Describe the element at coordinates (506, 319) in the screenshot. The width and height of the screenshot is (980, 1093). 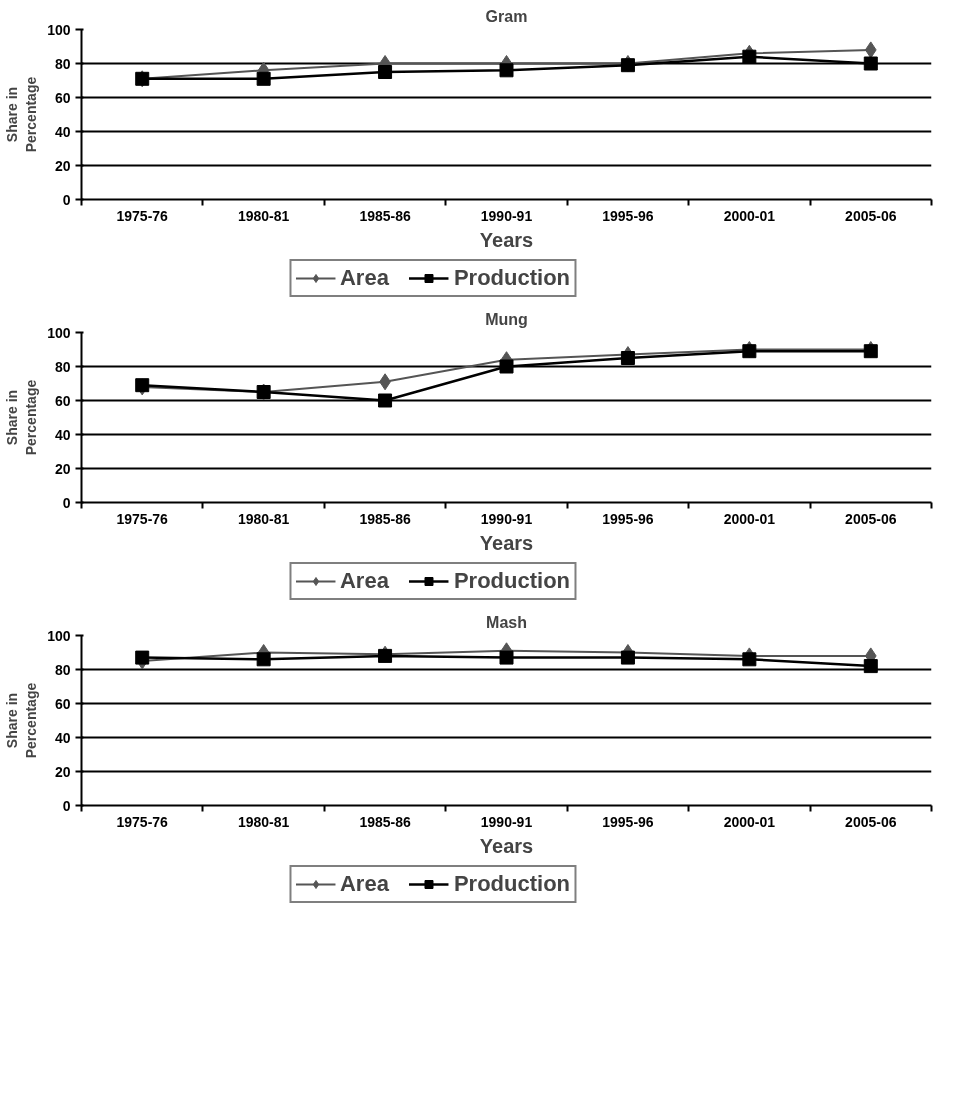
I see `chart-title: Mung` at that location.